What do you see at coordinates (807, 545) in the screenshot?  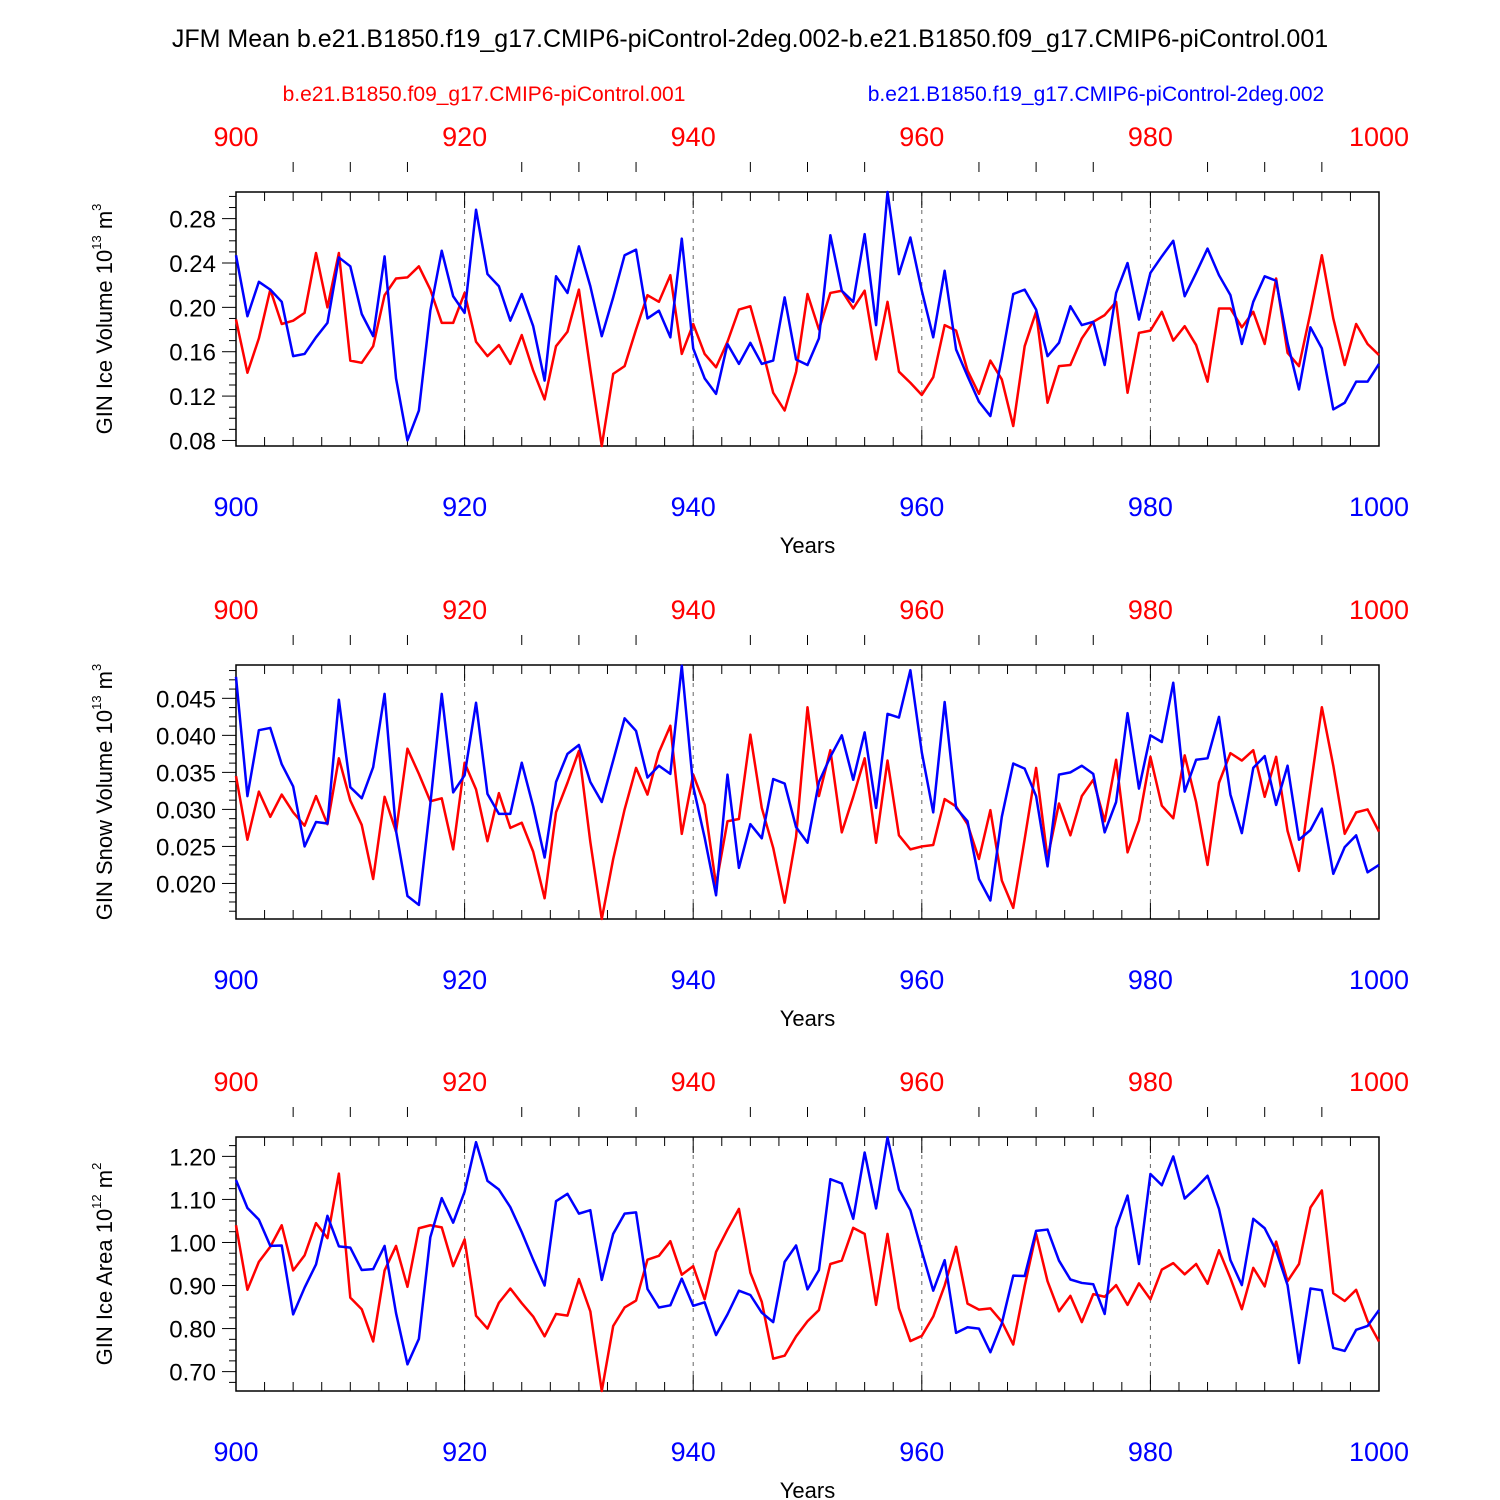 I see `ice-volume-xlabel: Years` at bounding box center [807, 545].